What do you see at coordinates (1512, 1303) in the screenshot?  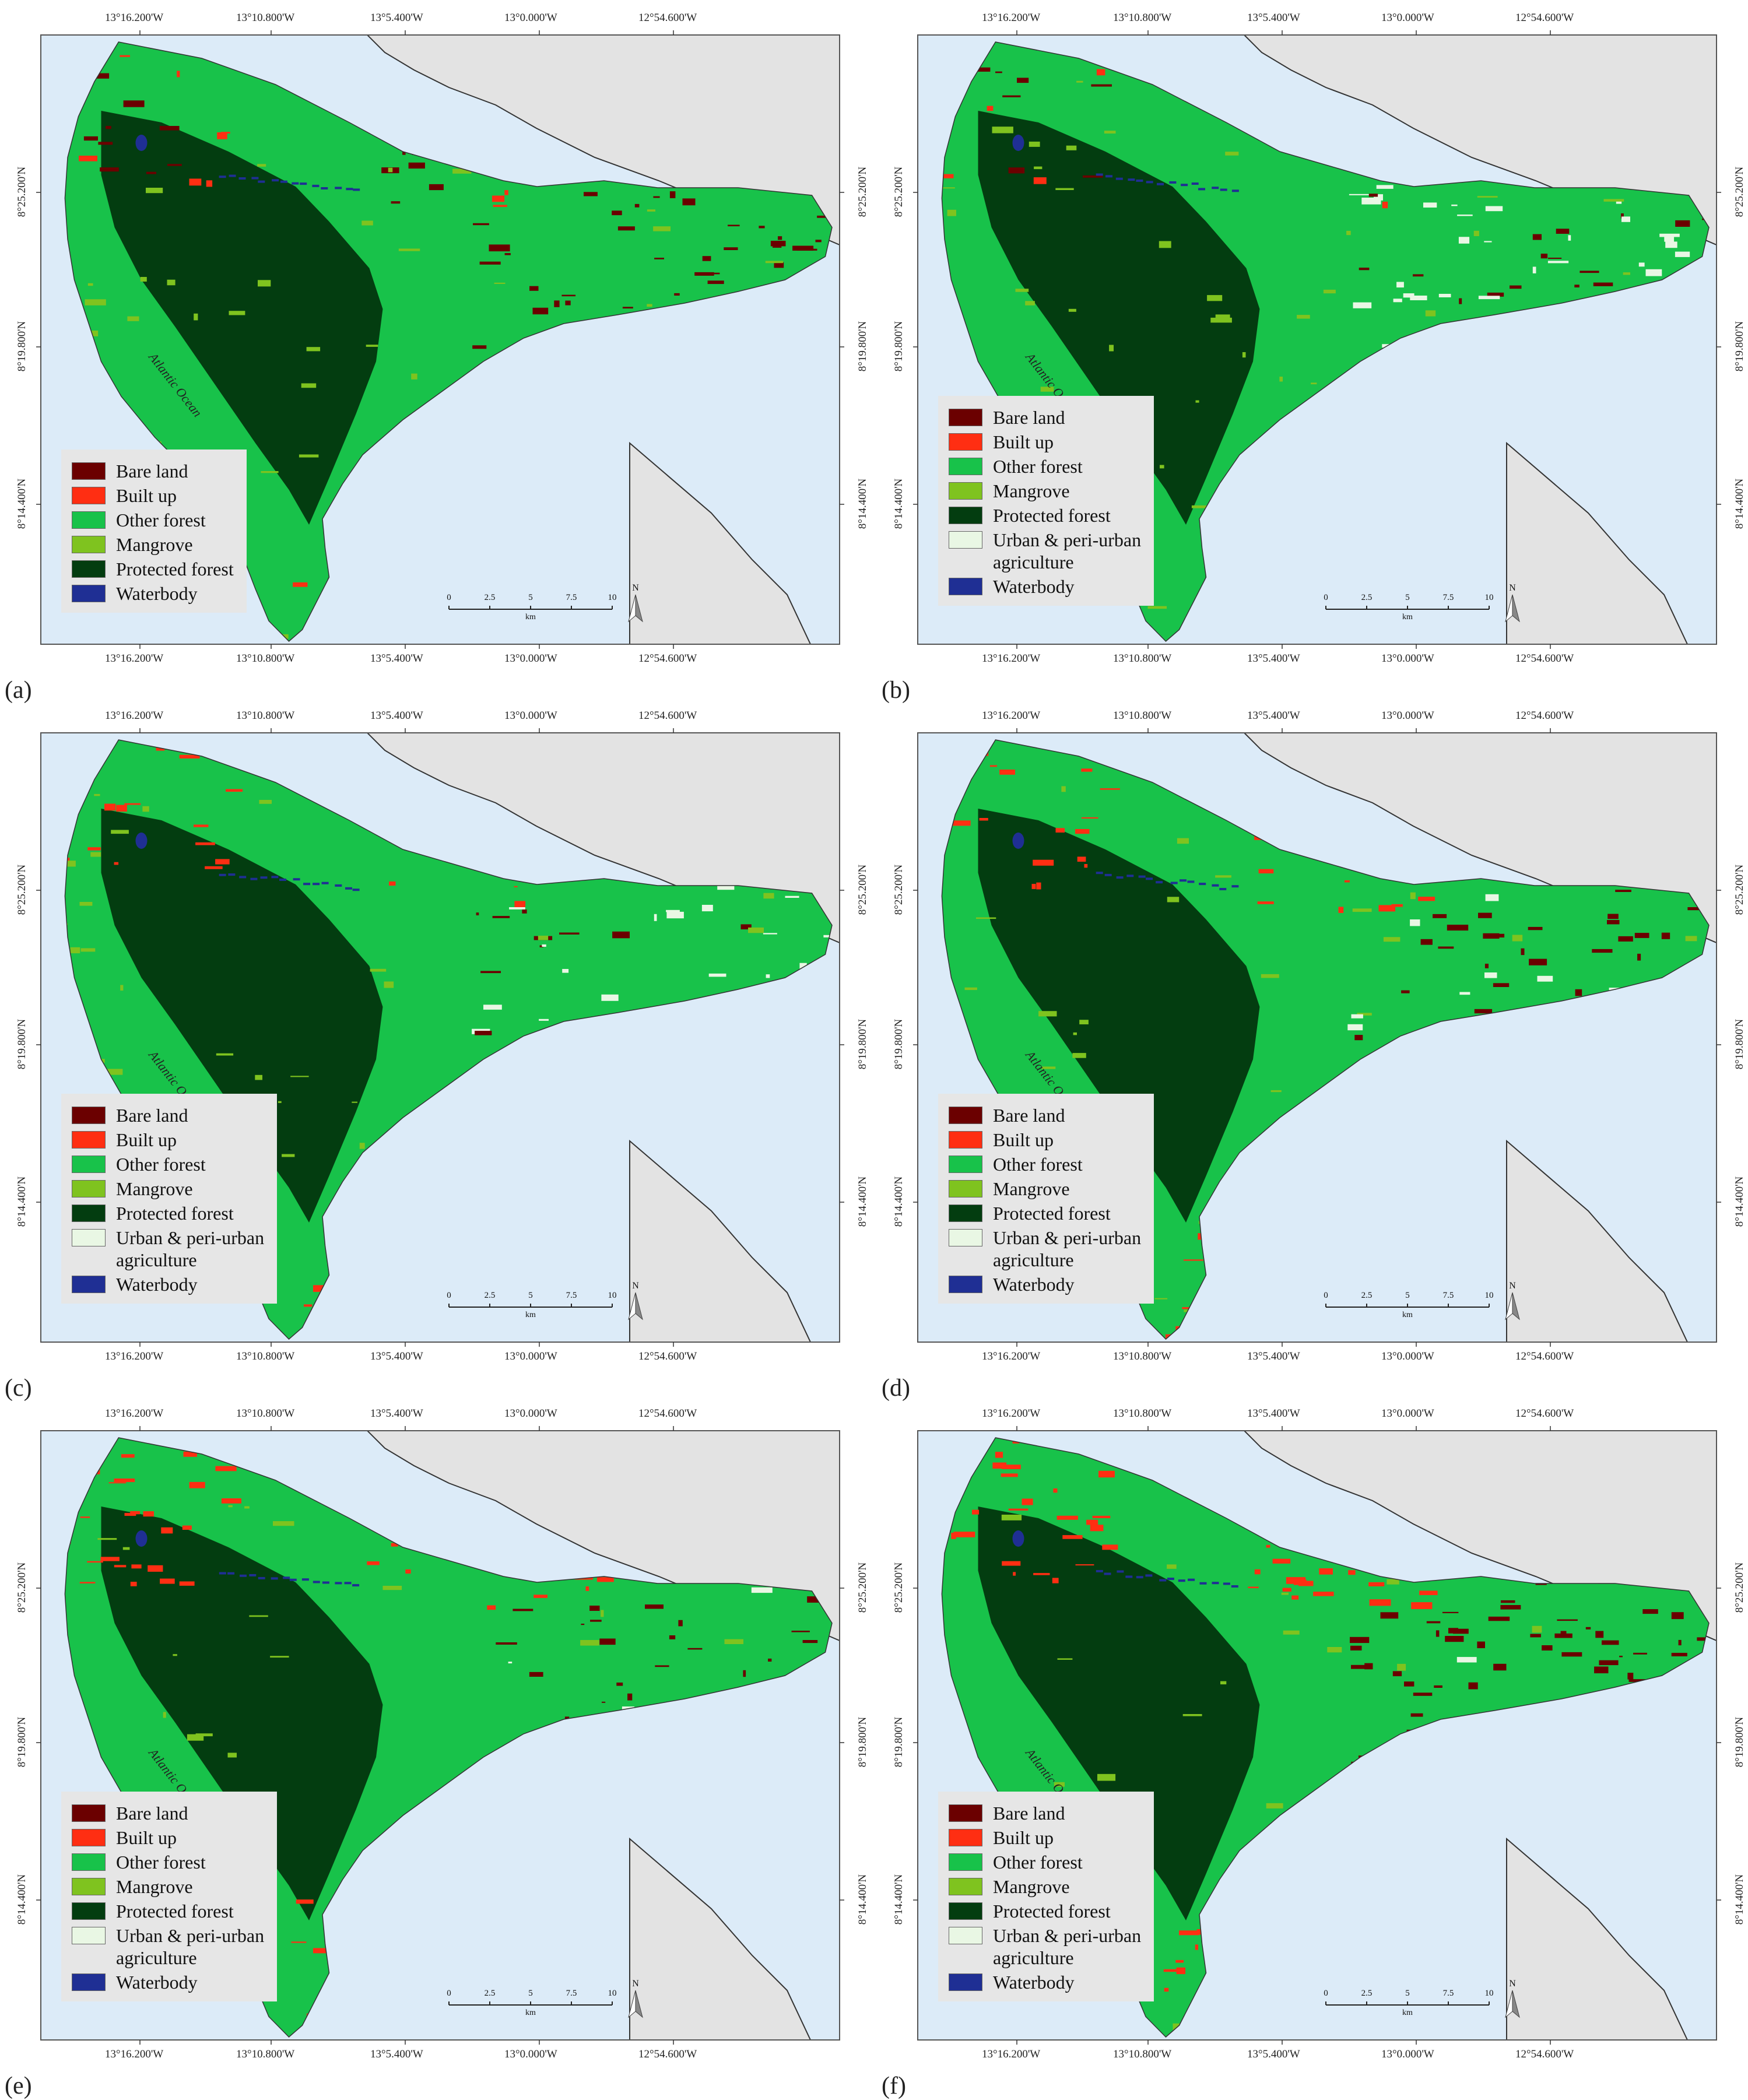 I see `north-arrow: N` at bounding box center [1512, 1303].